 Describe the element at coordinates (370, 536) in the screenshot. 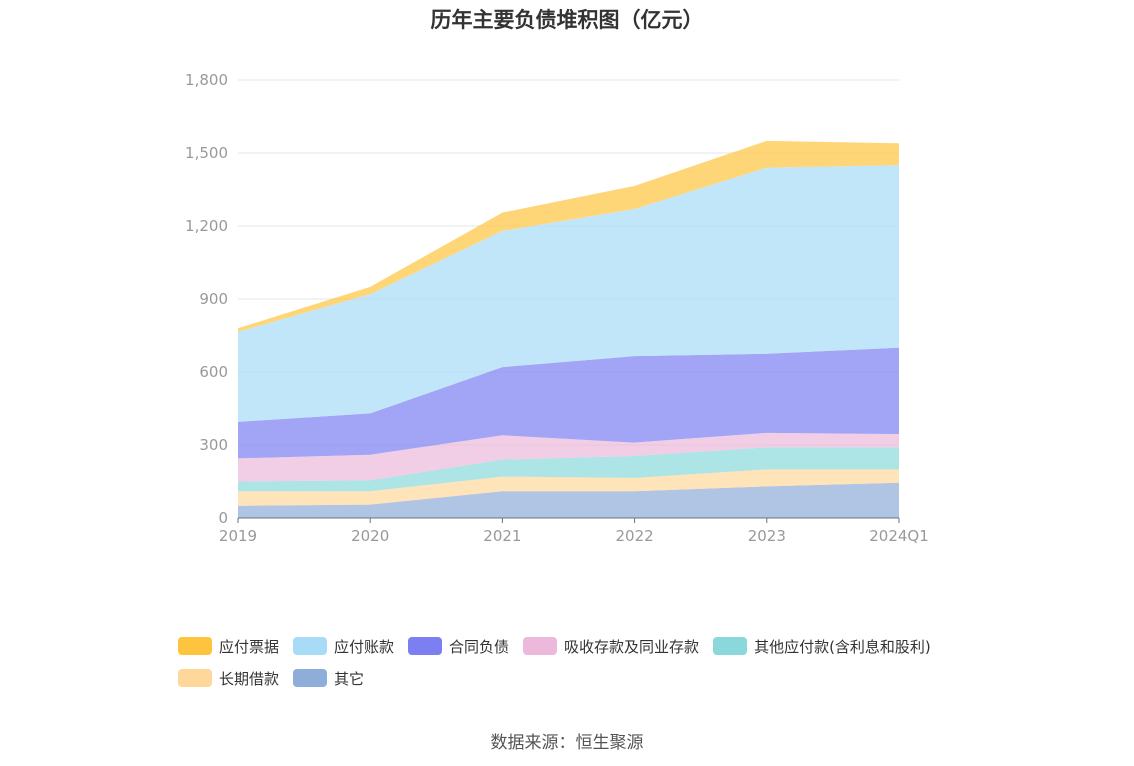

I see `x-tick-label: 2020` at that location.